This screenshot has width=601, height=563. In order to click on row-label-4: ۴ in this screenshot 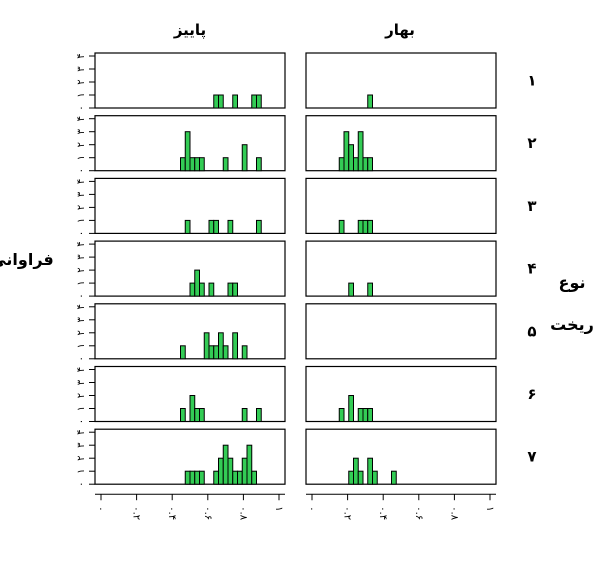, I will do `click(531, 269)`.